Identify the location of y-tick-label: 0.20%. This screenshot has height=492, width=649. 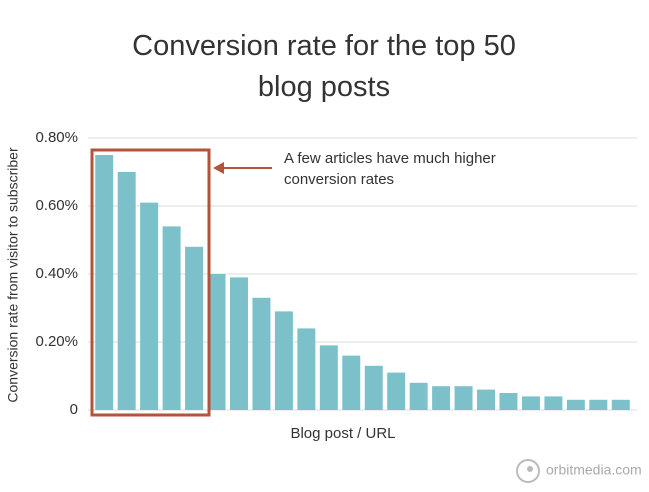
(56, 341).